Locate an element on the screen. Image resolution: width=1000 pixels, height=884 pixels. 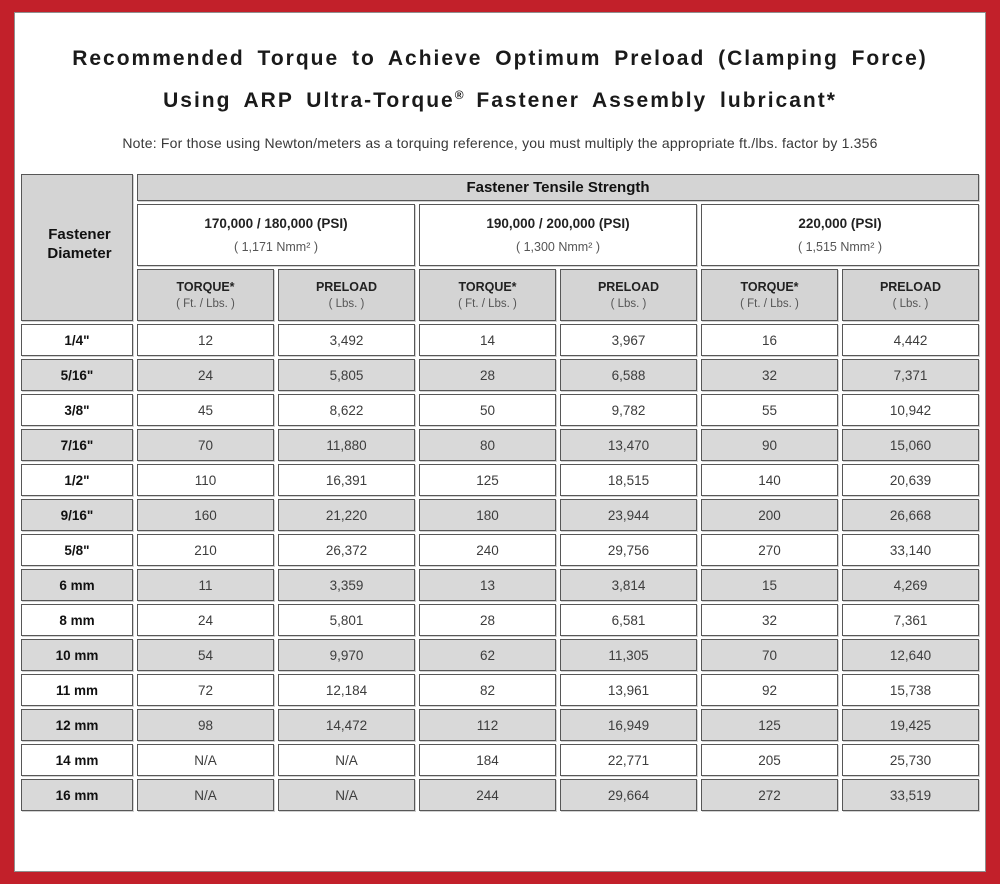
preload-value-cell: 21,220 is located at coordinates (346, 515).